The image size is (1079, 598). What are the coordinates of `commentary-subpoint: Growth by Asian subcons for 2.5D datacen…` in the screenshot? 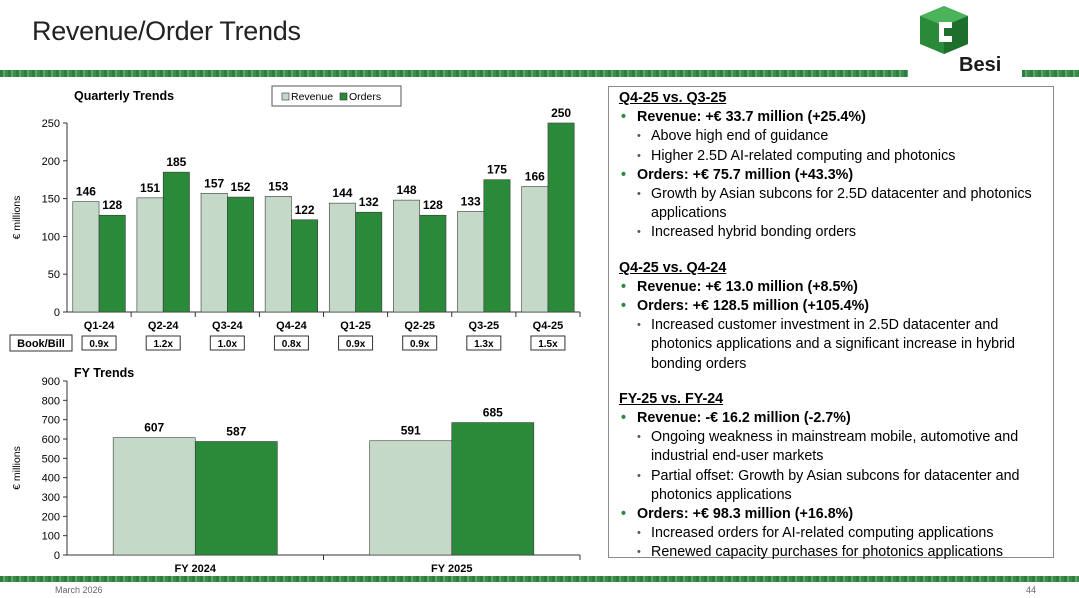 It's located at (836, 204).